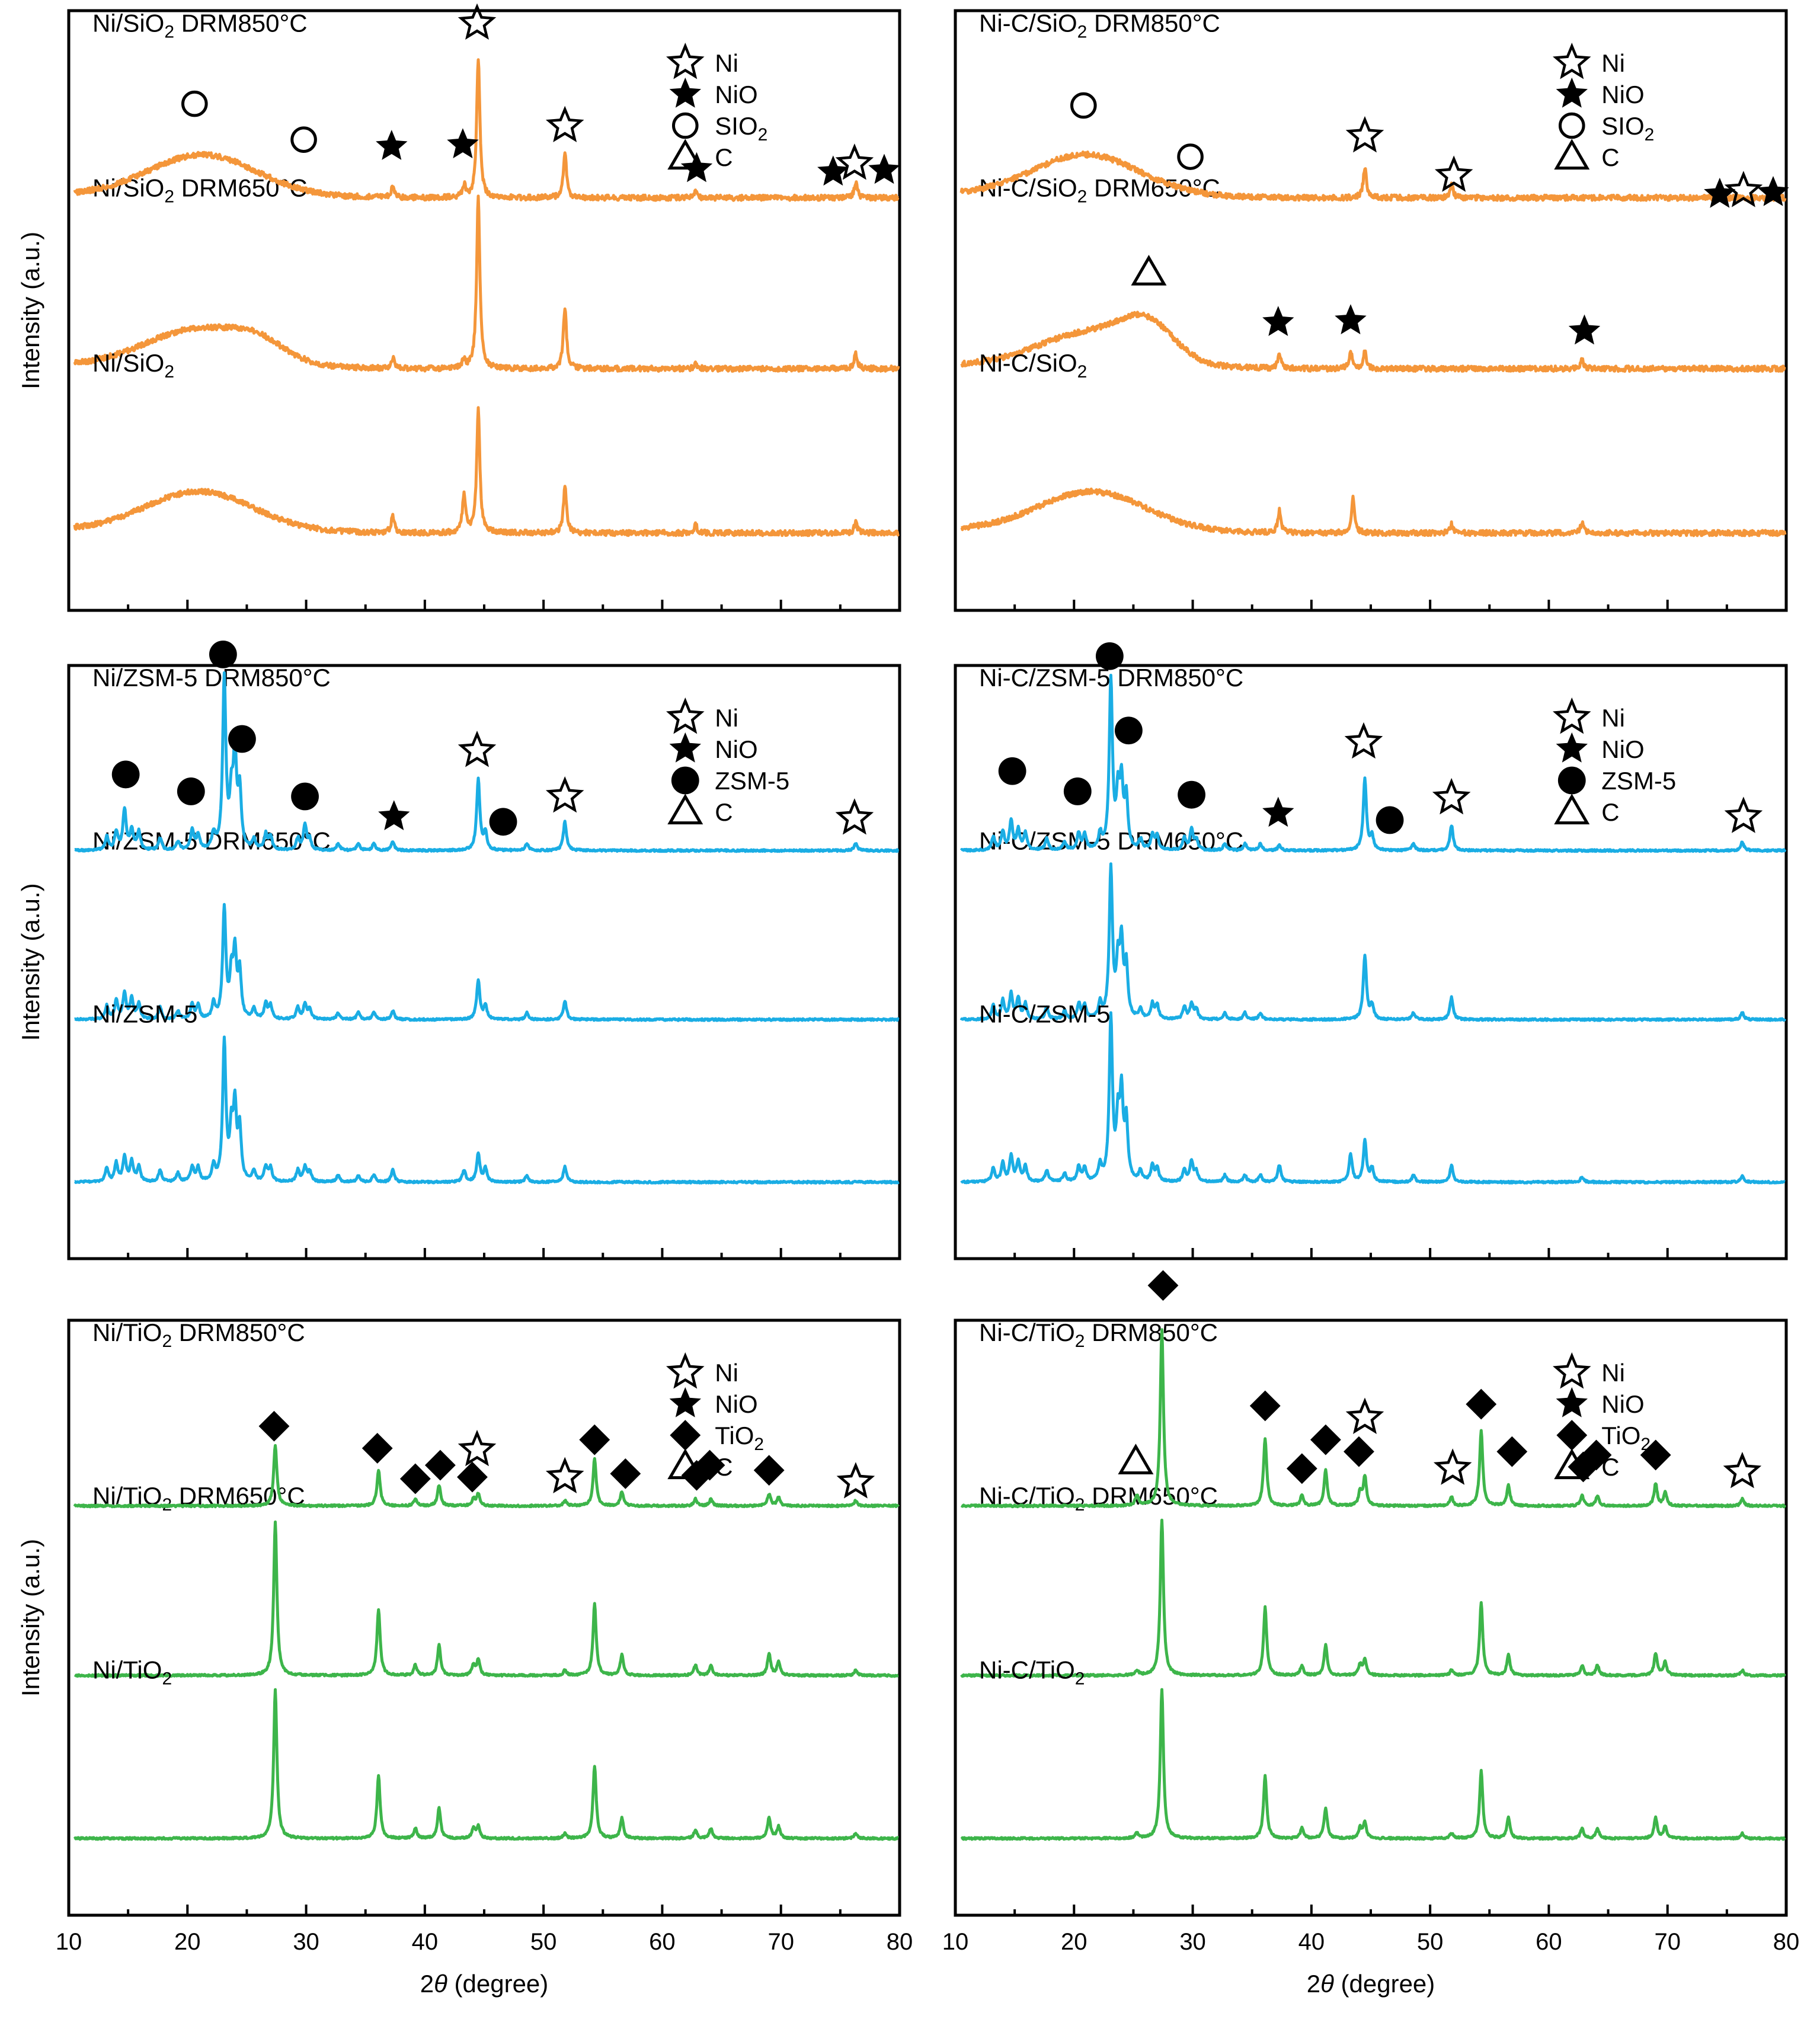  I want to click on series-label: Ni-C/SiO2 DRM650°C, so click(1099, 191).